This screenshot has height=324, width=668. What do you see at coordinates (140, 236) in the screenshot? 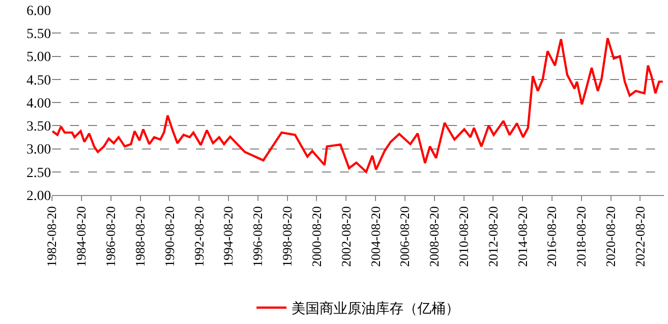
I see `x-tick-label: 1988-08-20` at bounding box center [140, 236].